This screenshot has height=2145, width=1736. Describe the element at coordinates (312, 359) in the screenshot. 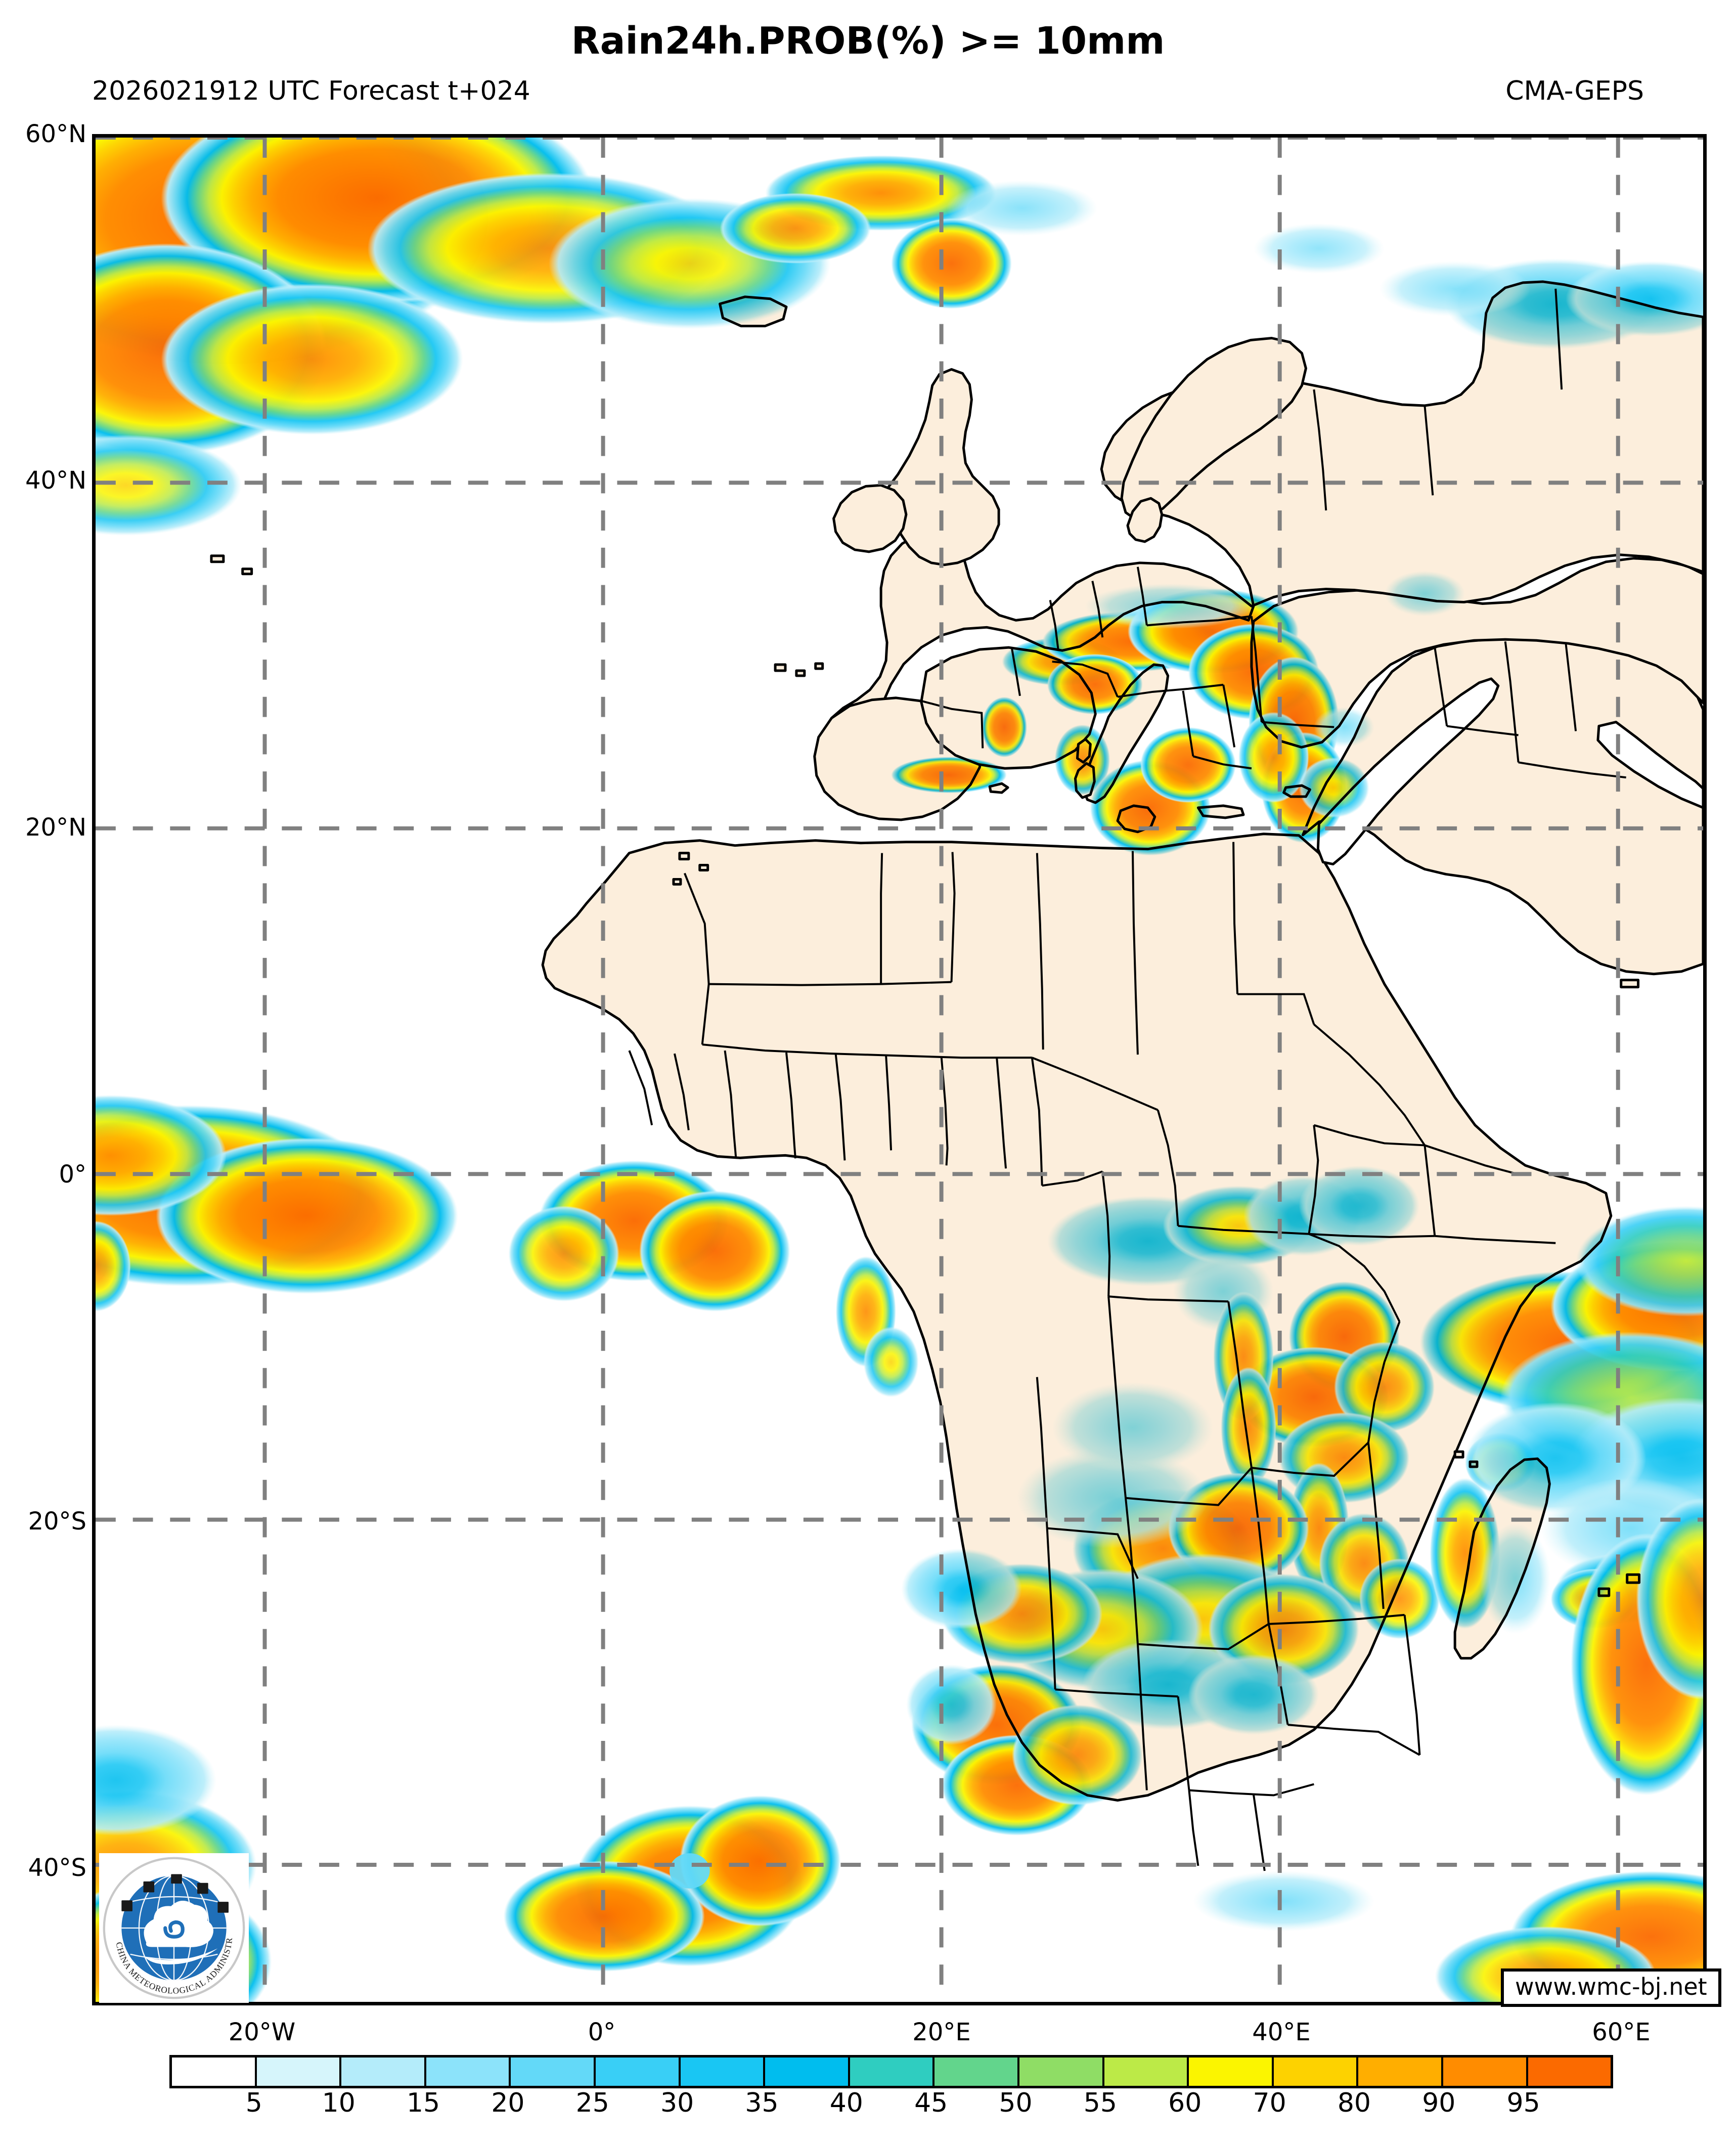

I see `precip-north-atlantic-d` at that location.